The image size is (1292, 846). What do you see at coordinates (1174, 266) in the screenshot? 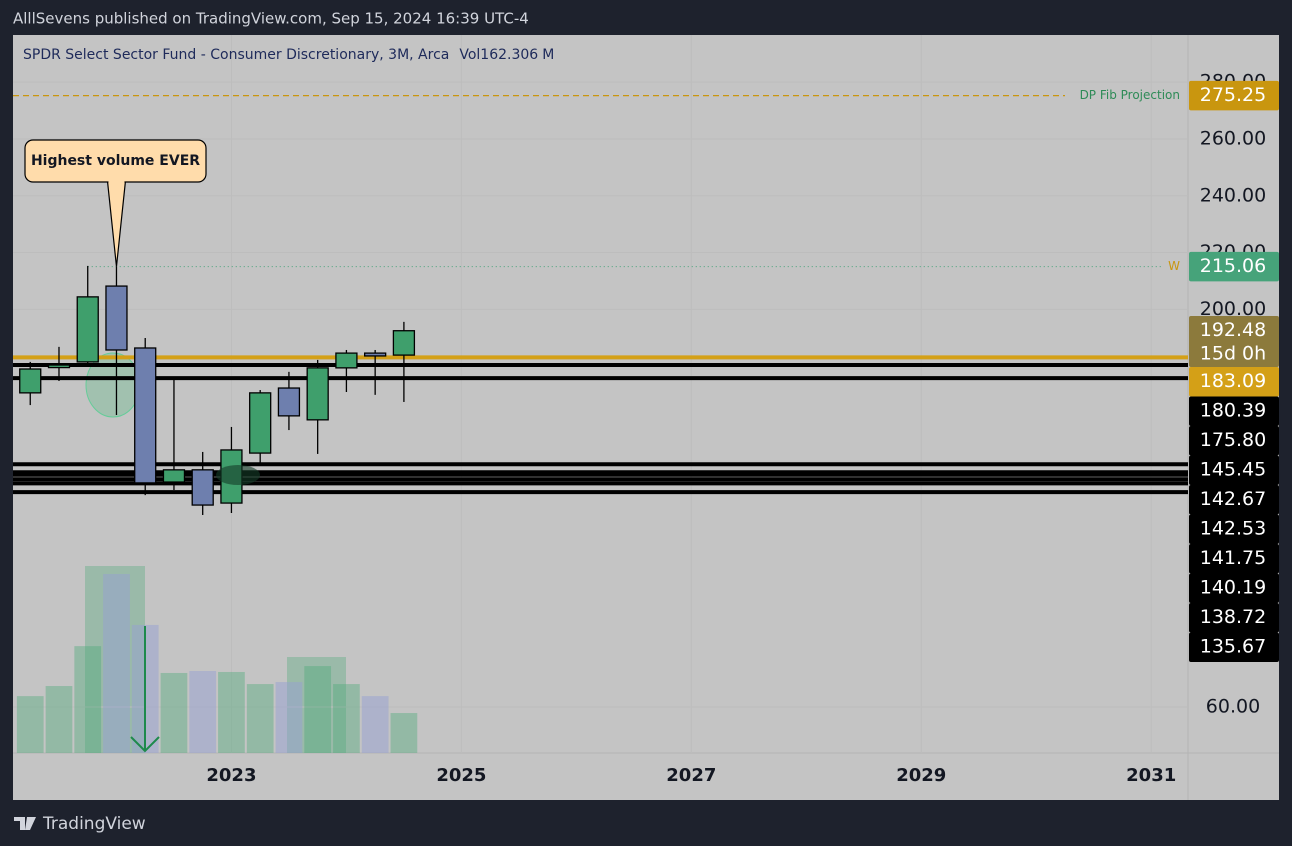
I see `level-name: W` at bounding box center [1174, 266].